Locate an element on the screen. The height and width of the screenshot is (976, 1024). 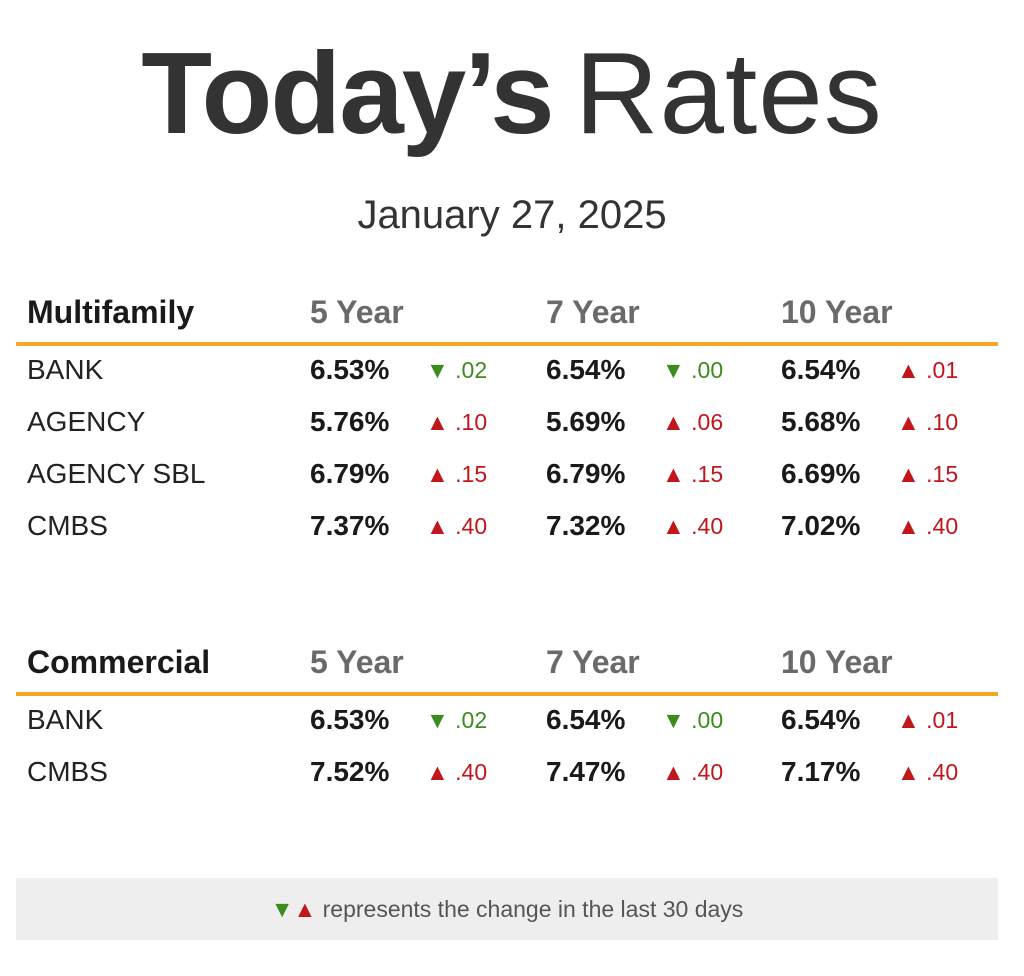
rate-value: 7.02% is located at coordinates (821, 525).